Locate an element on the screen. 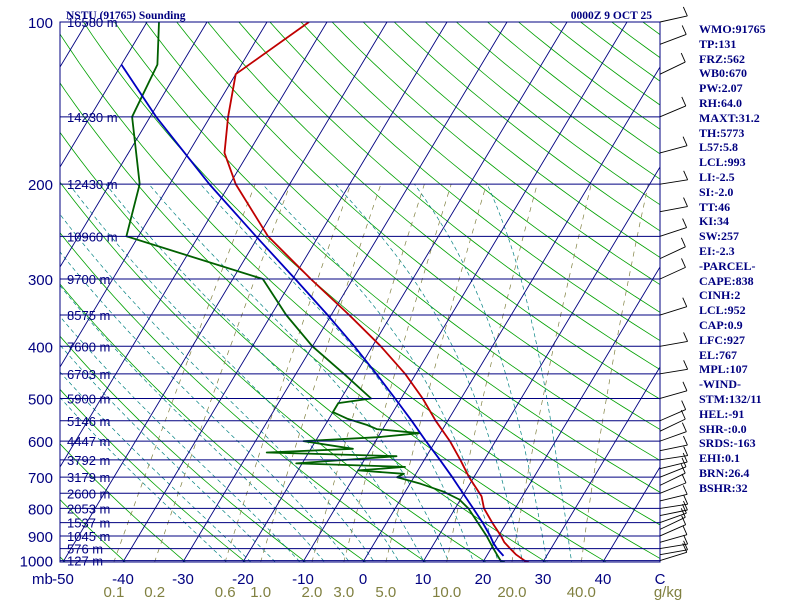 The height and width of the screenshot is (600, 800). pressure-tick-label: 800 is located at coordinates (40, 509).